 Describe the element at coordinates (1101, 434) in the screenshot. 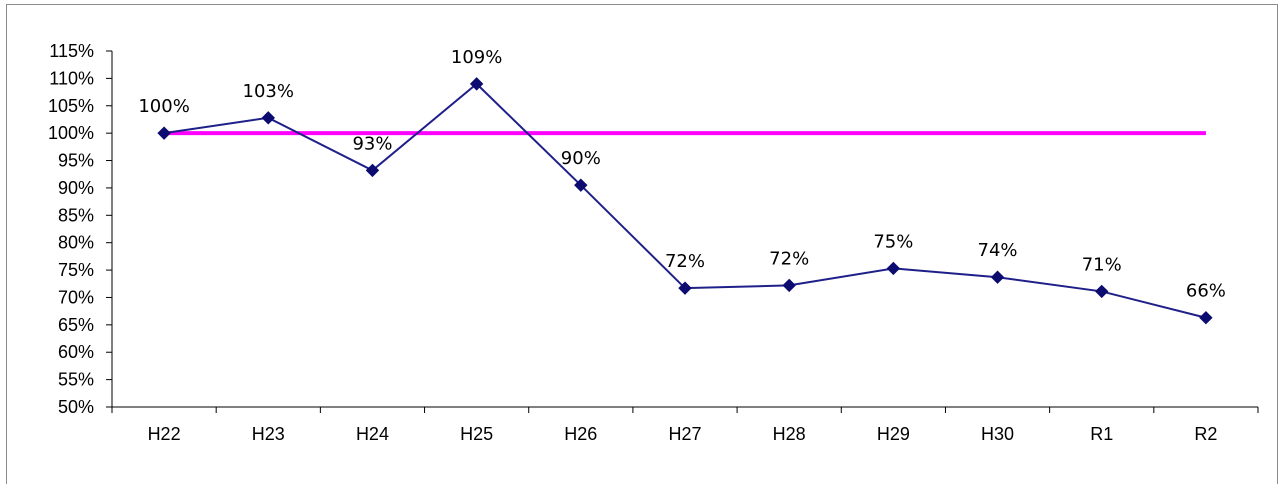

I see `x-tick-label: R1` at that location.